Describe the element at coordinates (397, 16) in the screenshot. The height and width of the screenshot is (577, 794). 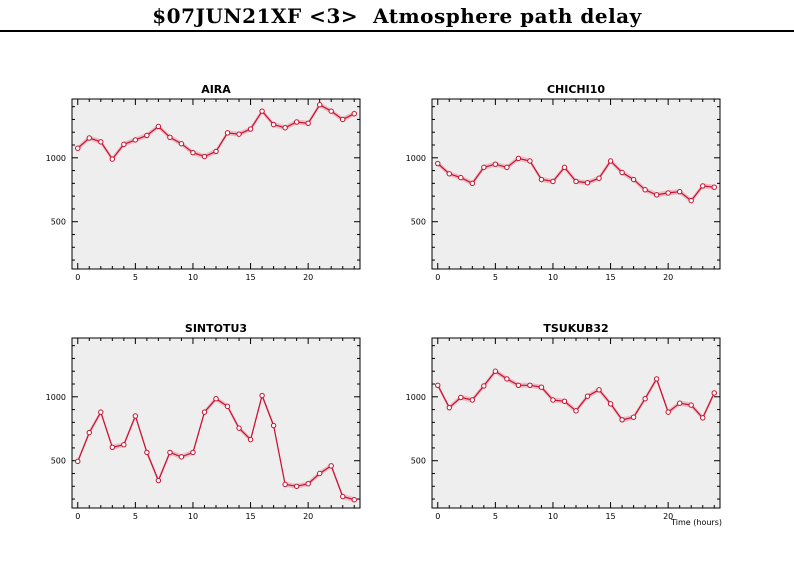
I see `page-title: $07JUN21XF <3> Atmosphere path delay` at that location.